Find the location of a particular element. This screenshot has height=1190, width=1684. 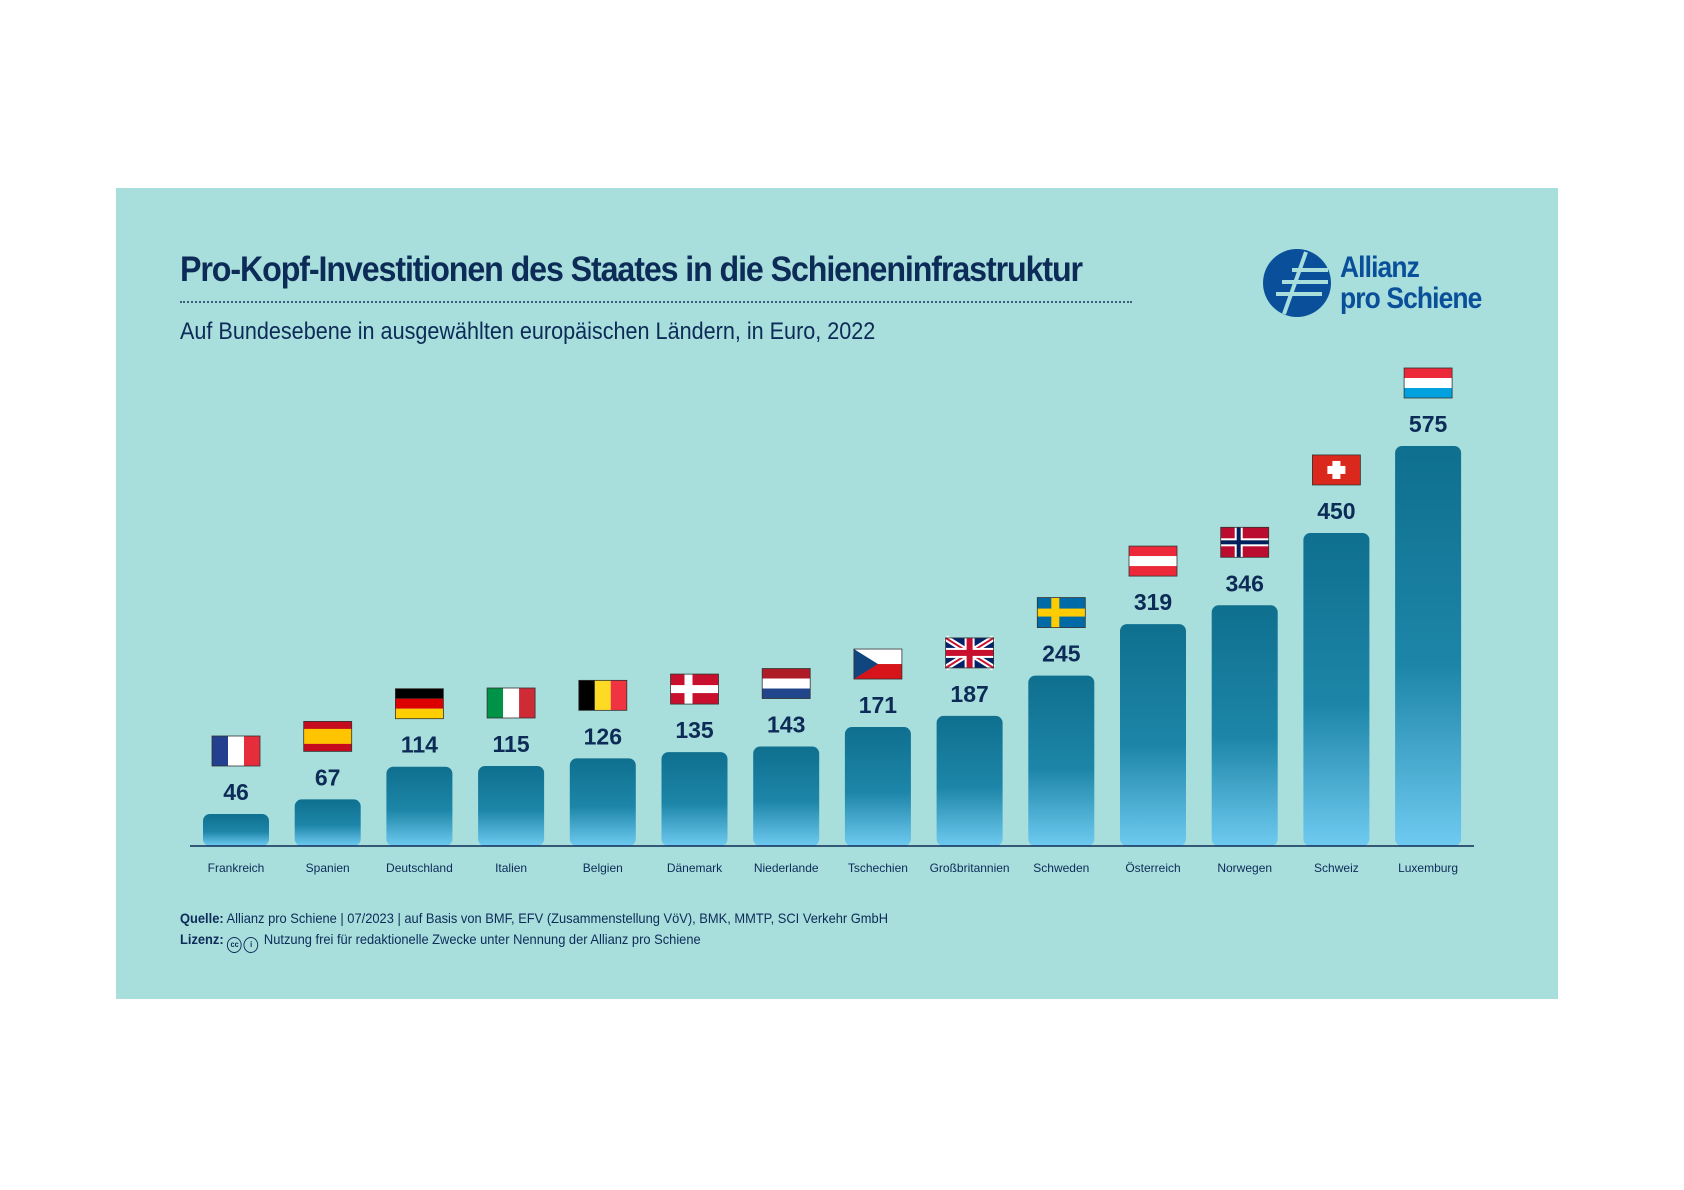

category-label: Deutschland is located at coordinates (419, 868).